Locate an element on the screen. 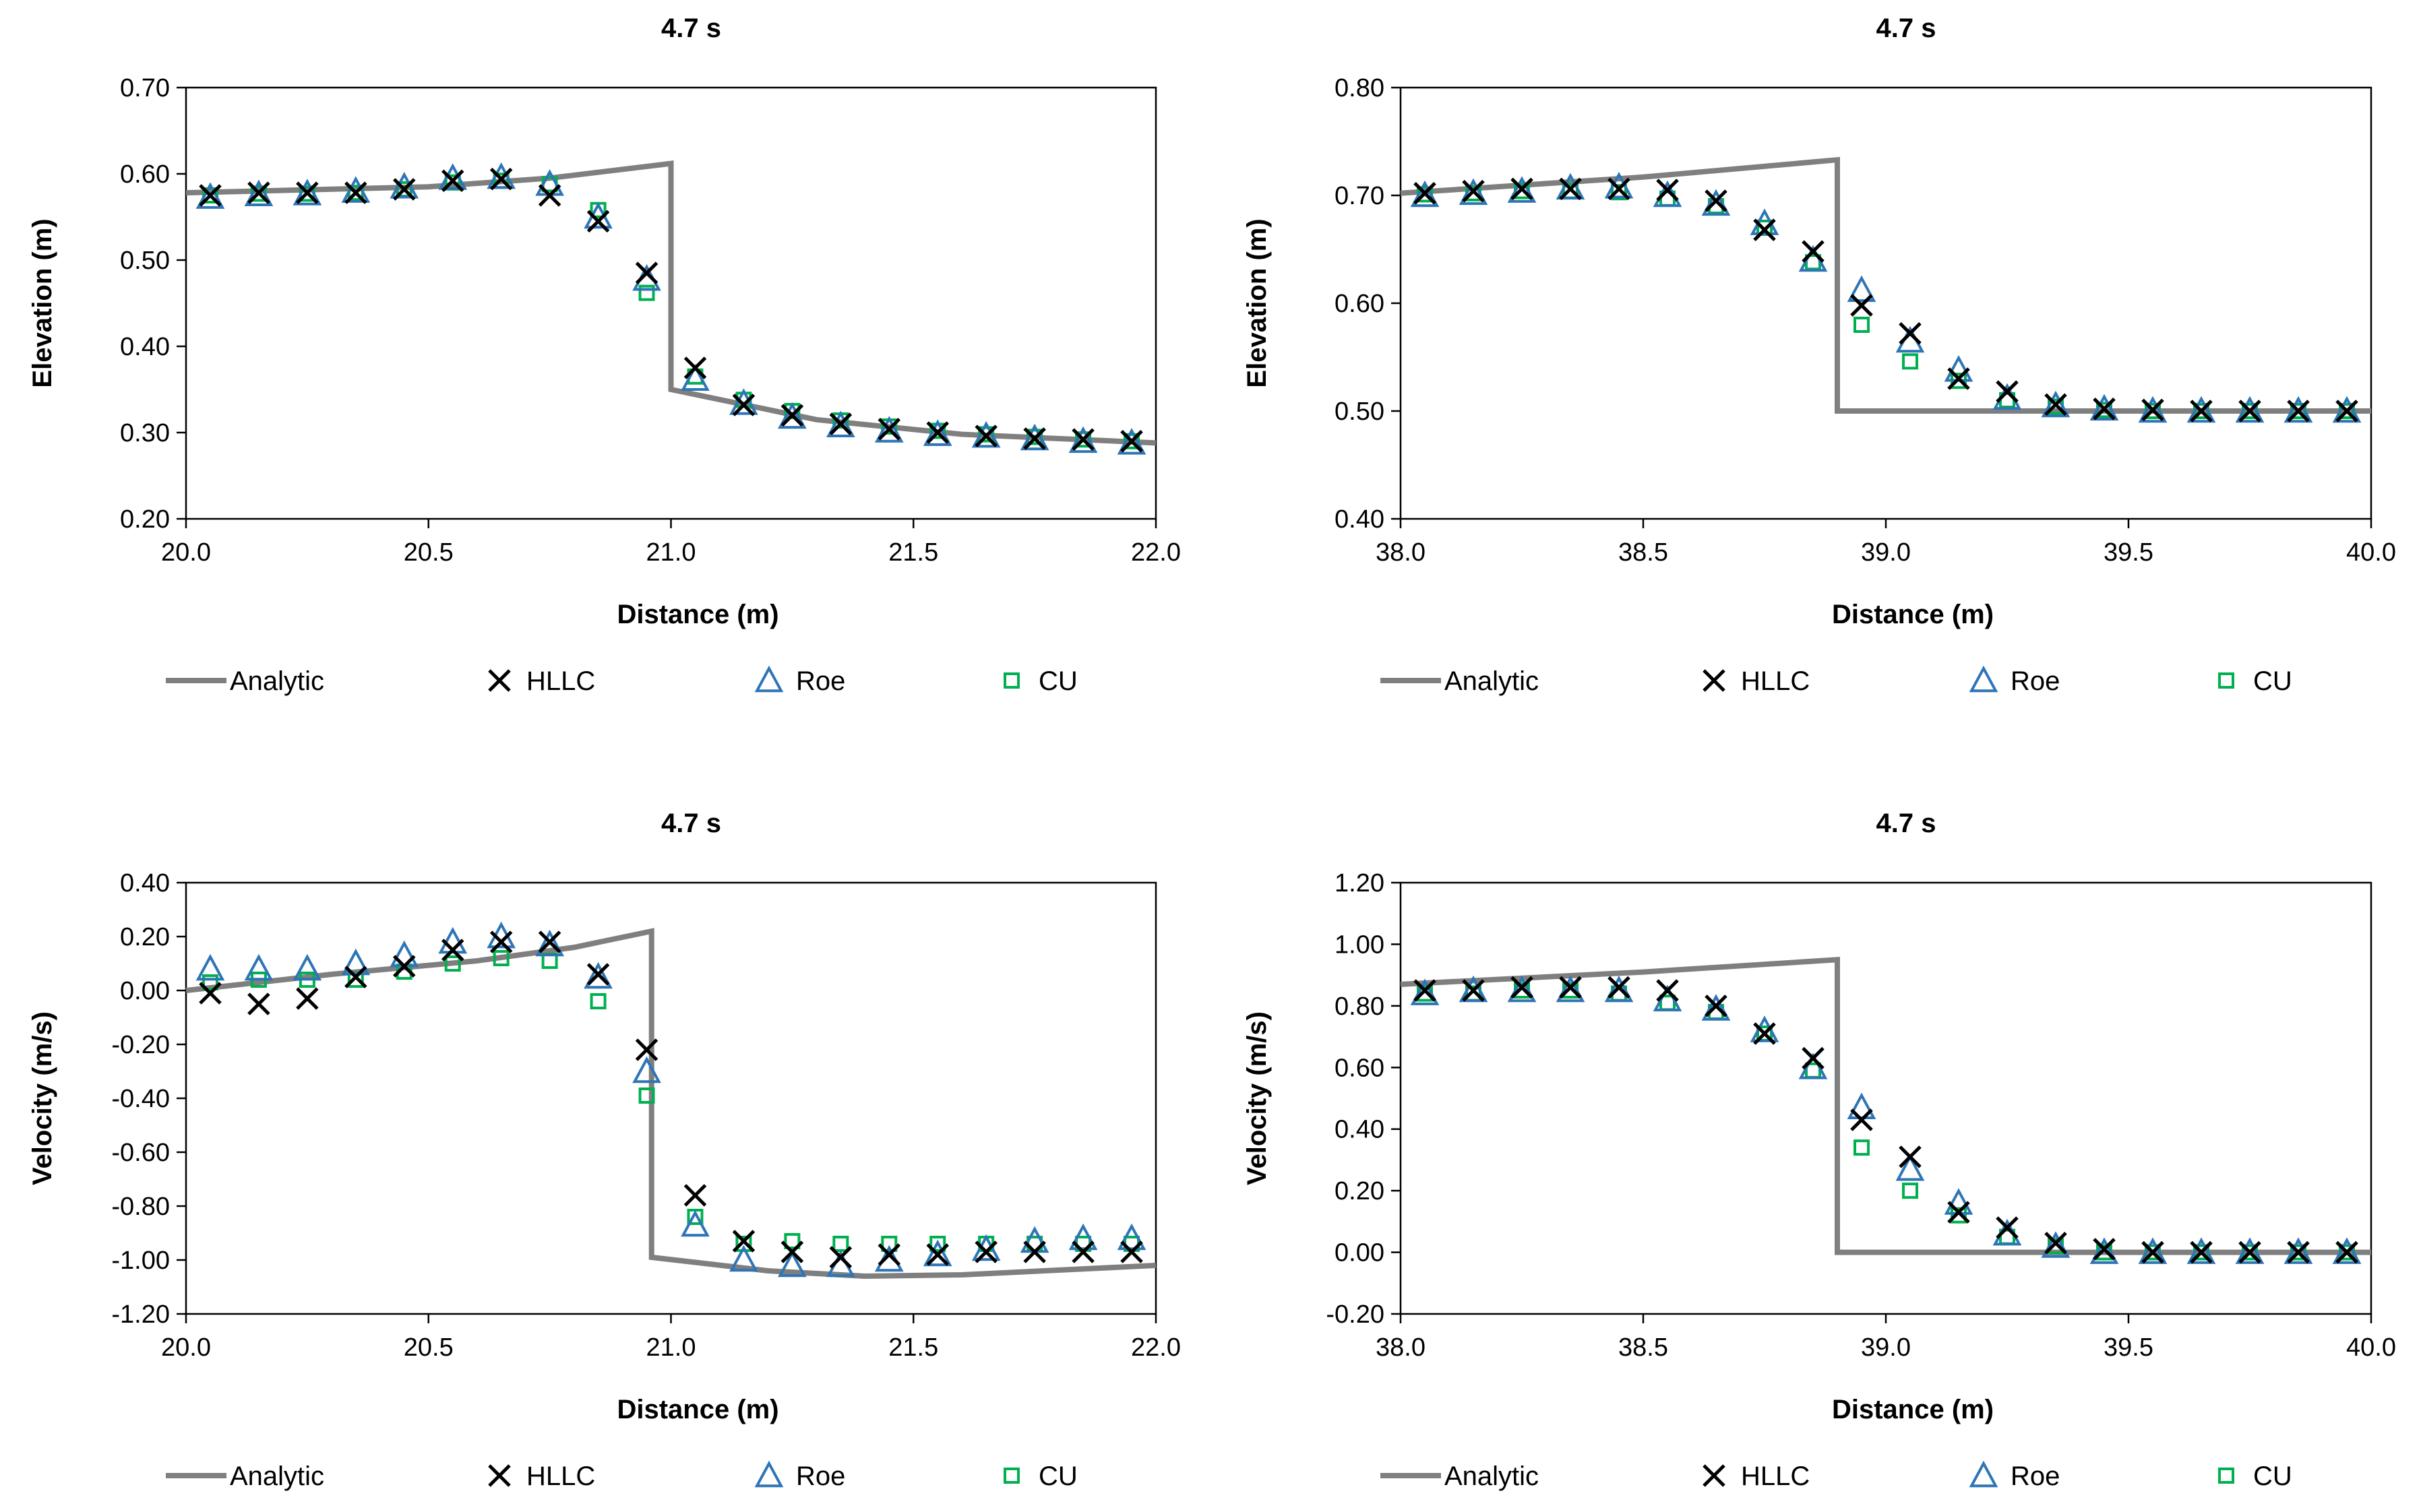  x-tick-label: 20.0 is located at coordinates (186, 553).